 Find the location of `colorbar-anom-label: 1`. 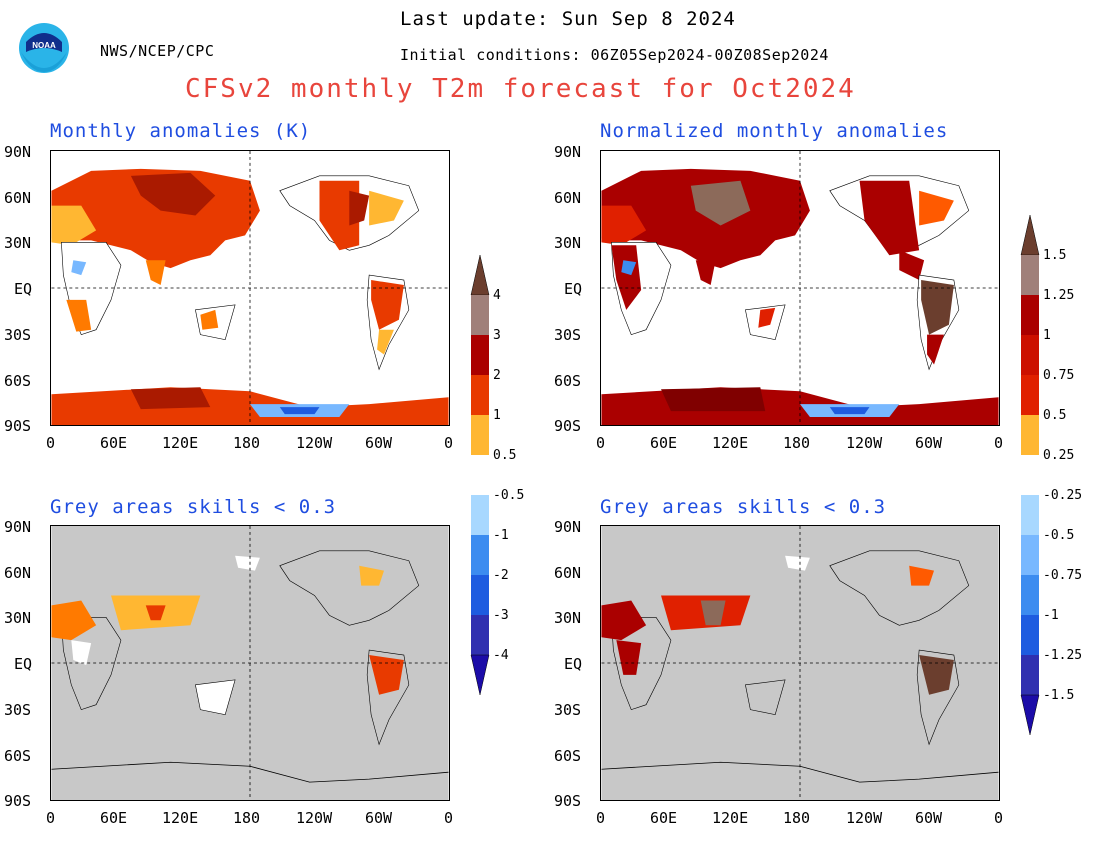

colorbar-anom-label: 1 is located at coordinates (497, 415).